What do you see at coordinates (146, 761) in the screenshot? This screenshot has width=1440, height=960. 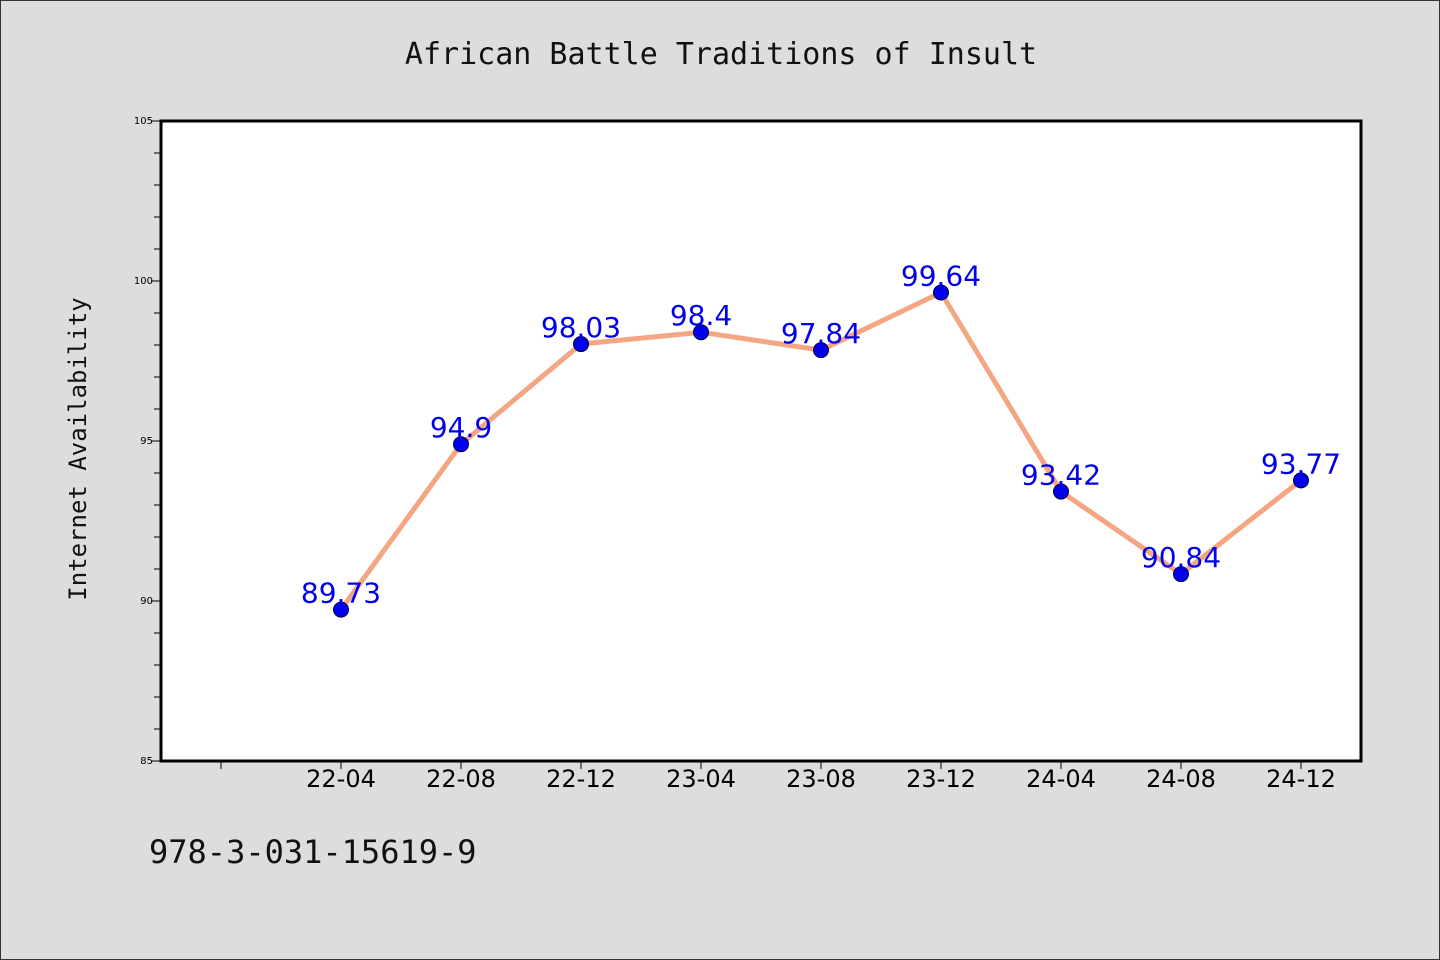 I see `y-tick-label: 85` at bounding box center [146, 761].